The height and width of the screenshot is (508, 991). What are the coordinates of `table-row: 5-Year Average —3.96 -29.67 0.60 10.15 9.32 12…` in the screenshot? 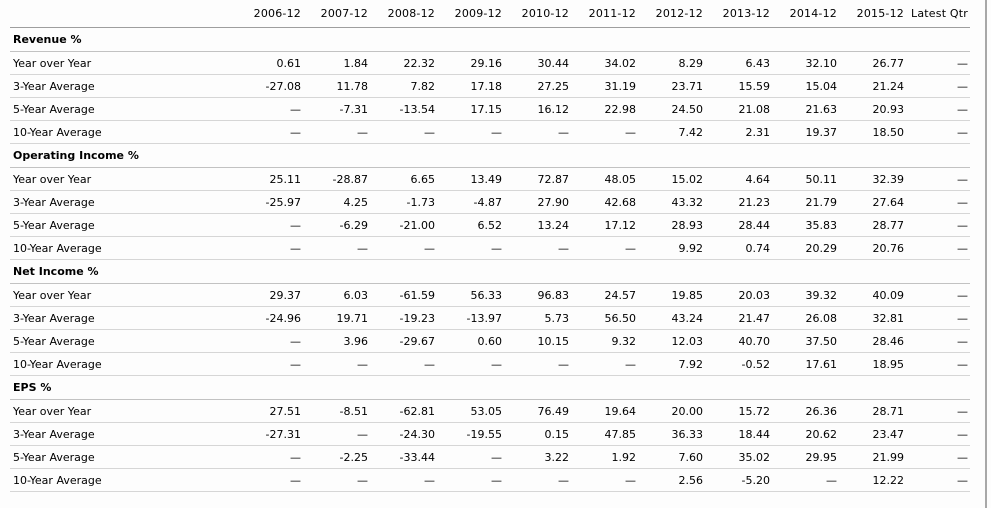 It's located at (490, 341).